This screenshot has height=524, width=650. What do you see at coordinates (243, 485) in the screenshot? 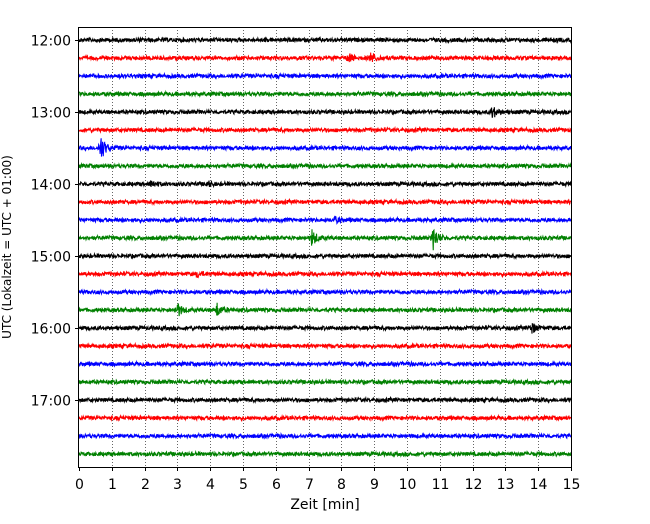
I see `x-tick-label-5: 5` at bounding box center [243, 485].